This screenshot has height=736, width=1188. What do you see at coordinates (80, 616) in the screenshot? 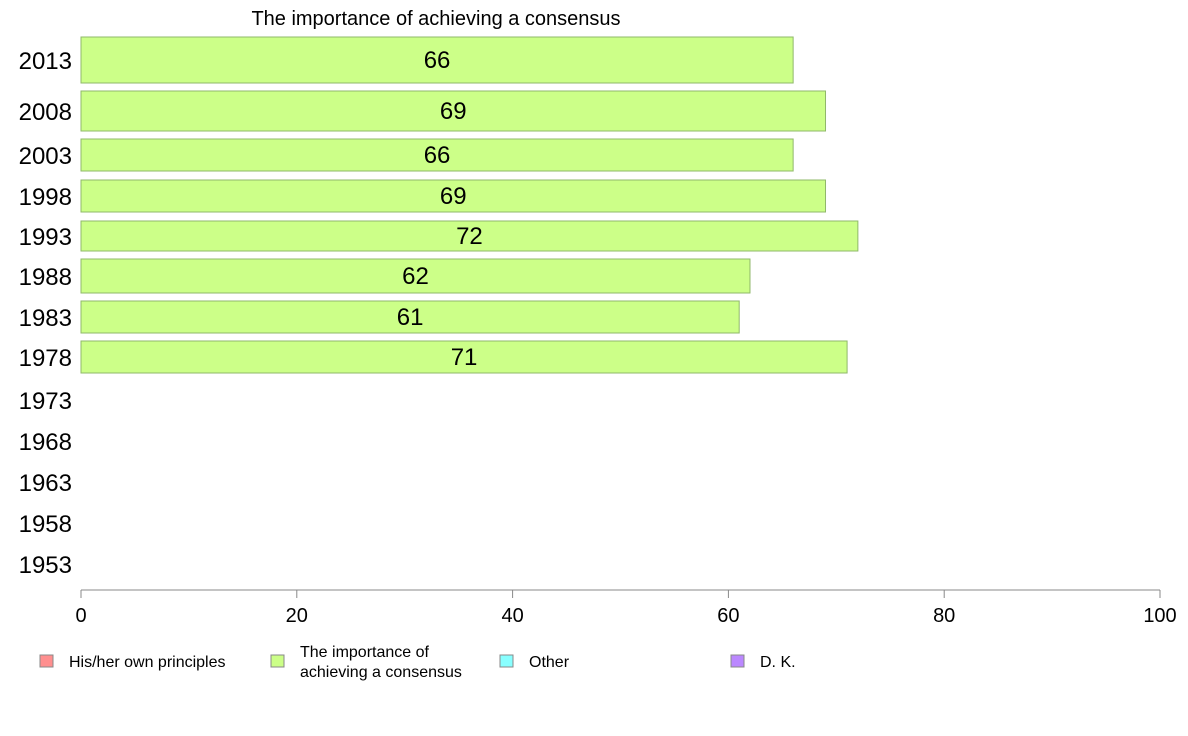
I see `x-tick-label: 0` at bounding box center [80, 616].